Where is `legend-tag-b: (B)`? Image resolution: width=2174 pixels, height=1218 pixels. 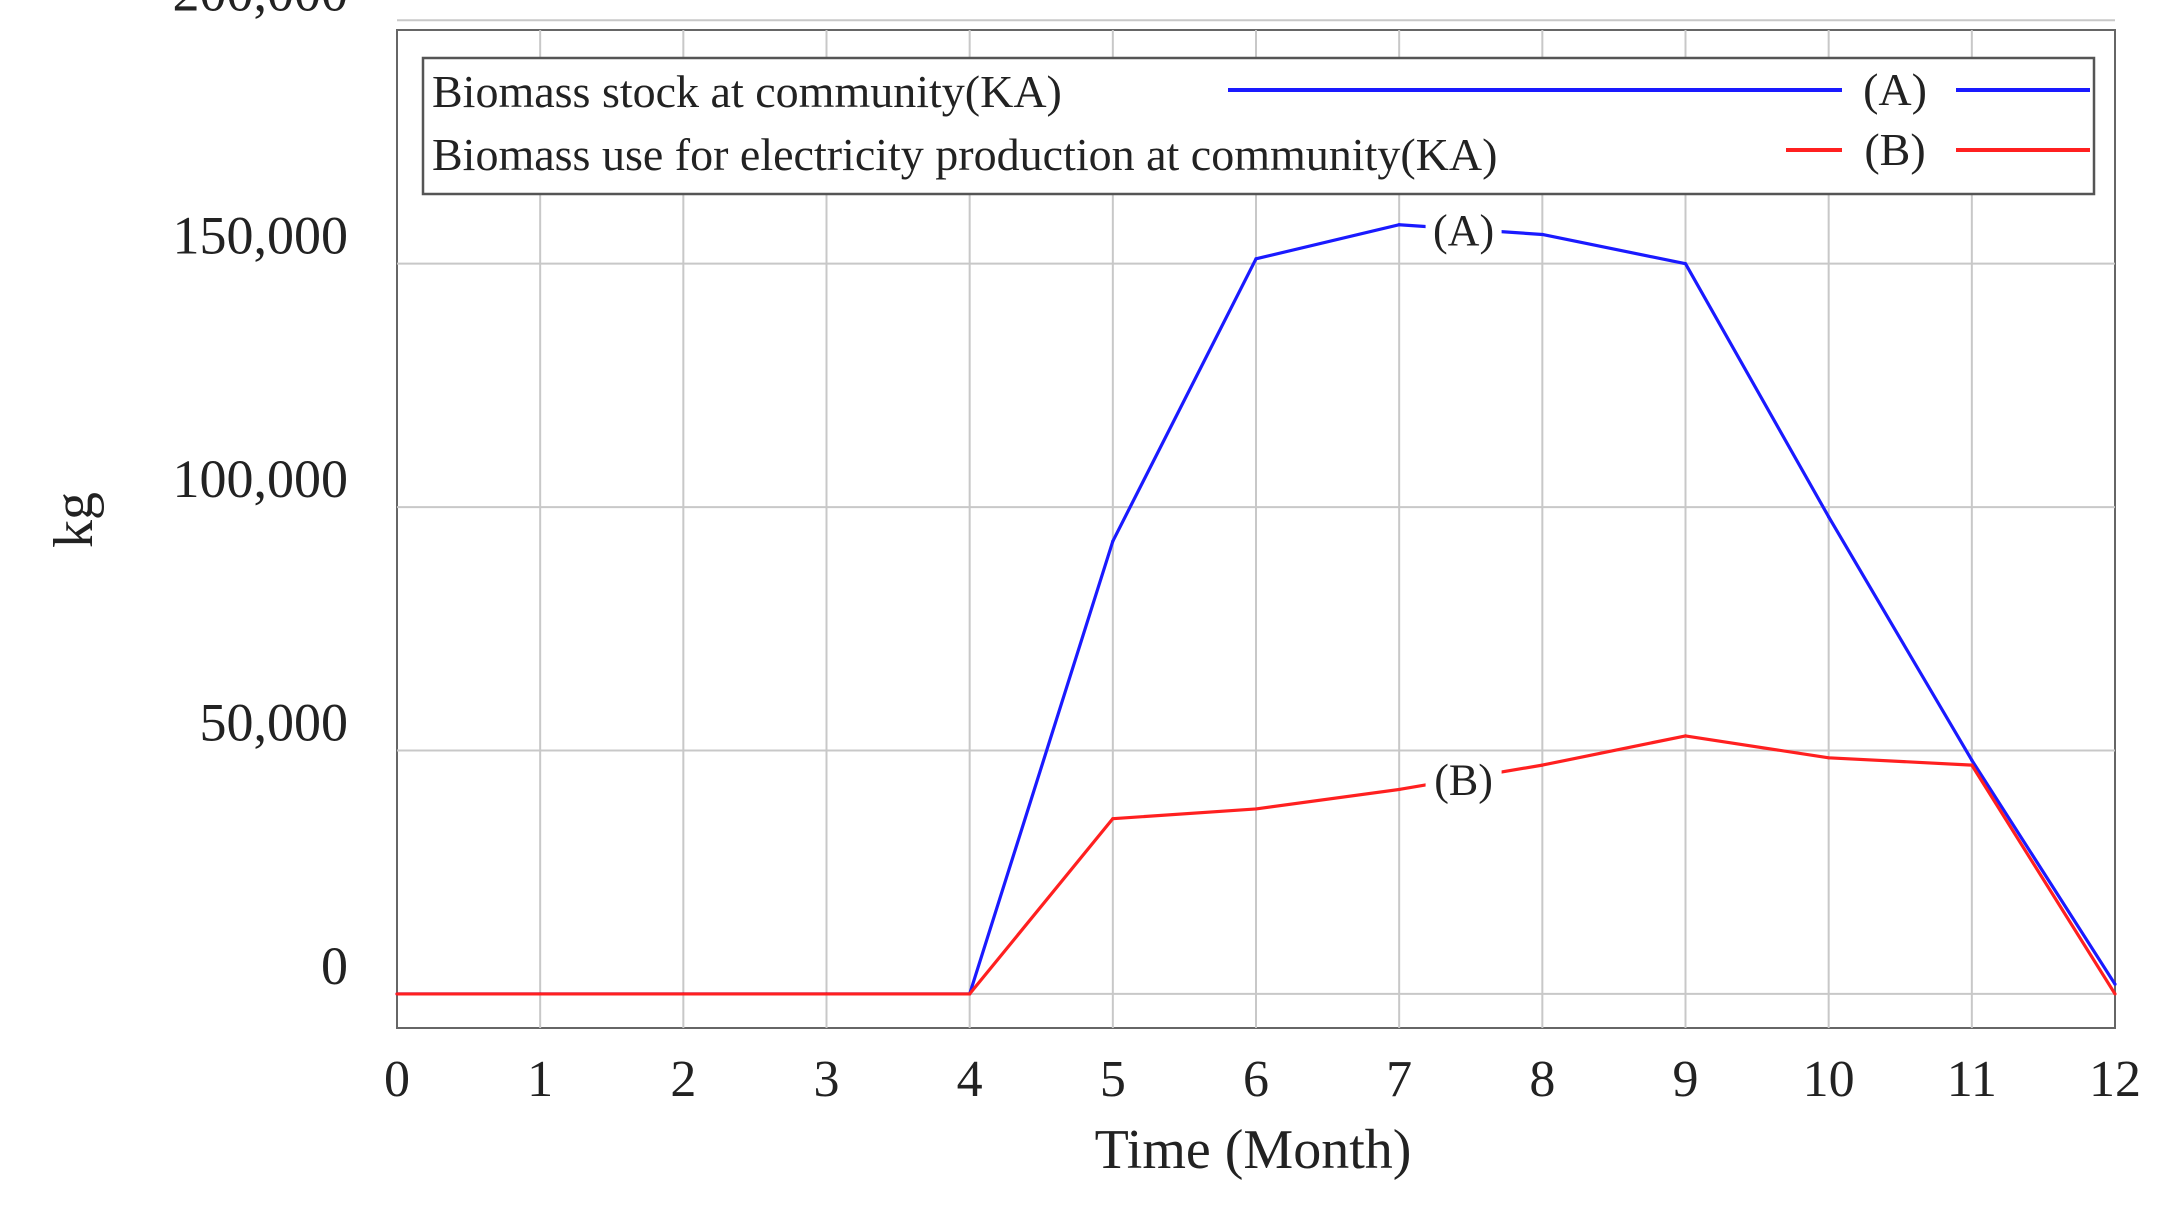
legend-tag-b: (B) is located at coordinates (1894, 149).